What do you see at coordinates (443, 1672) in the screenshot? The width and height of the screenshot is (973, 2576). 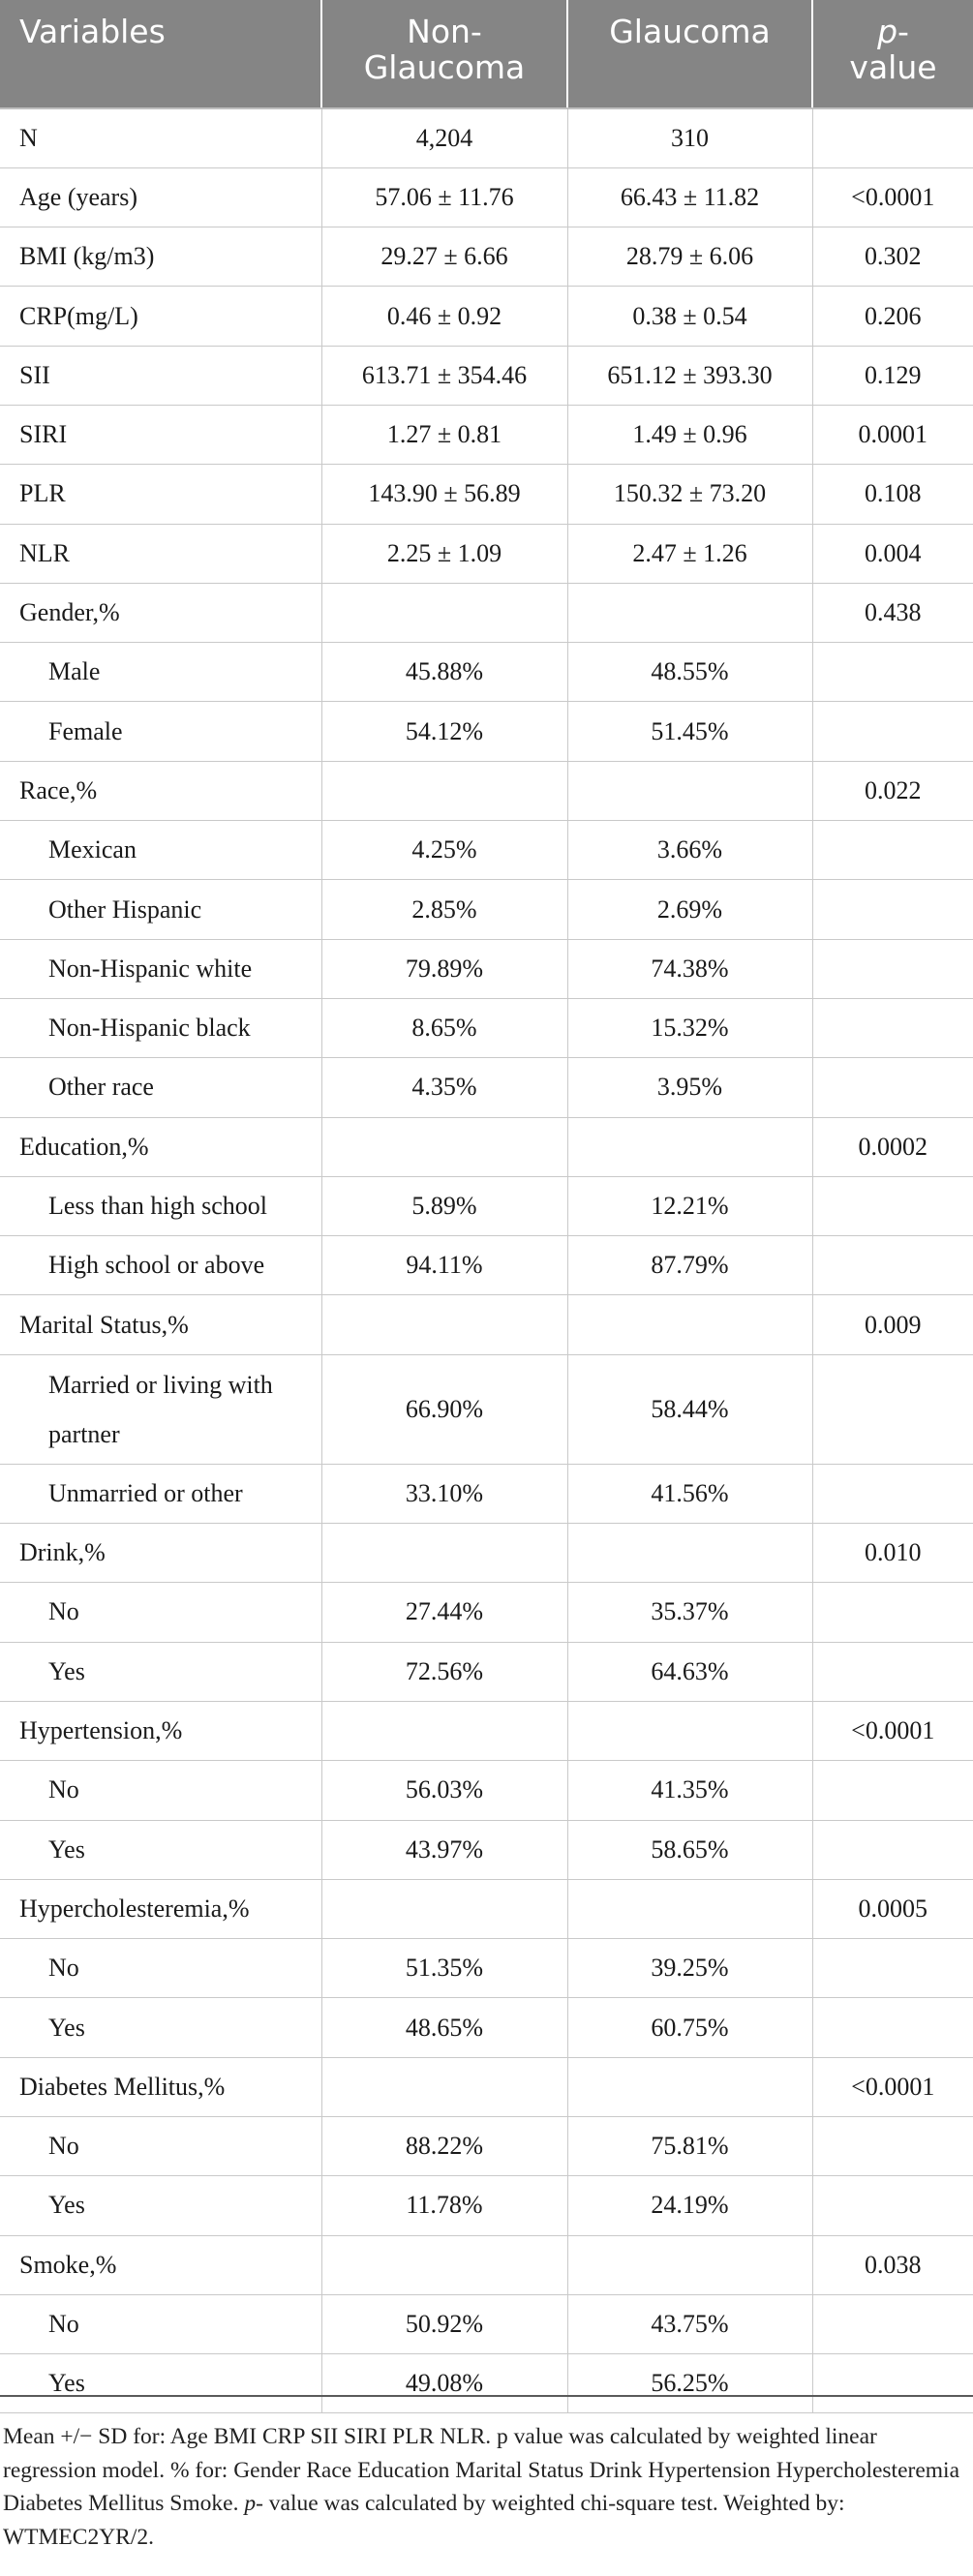 I see `non-glaucoma-cell: 72.56%` at bounding box center [443, 1672].